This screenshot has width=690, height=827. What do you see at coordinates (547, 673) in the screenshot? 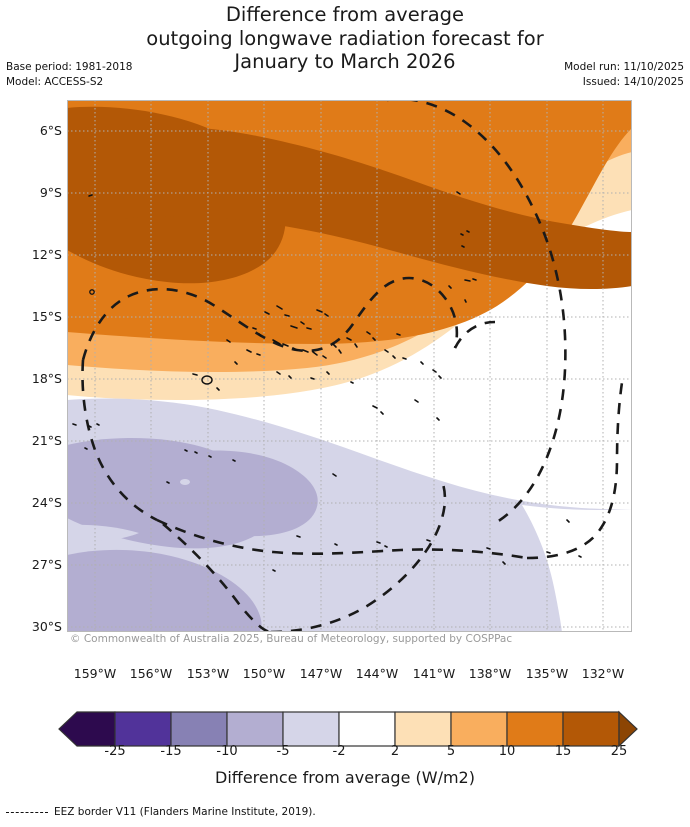
I see `lon-tick-135w: 135°W` at bounding box center [547, 673].